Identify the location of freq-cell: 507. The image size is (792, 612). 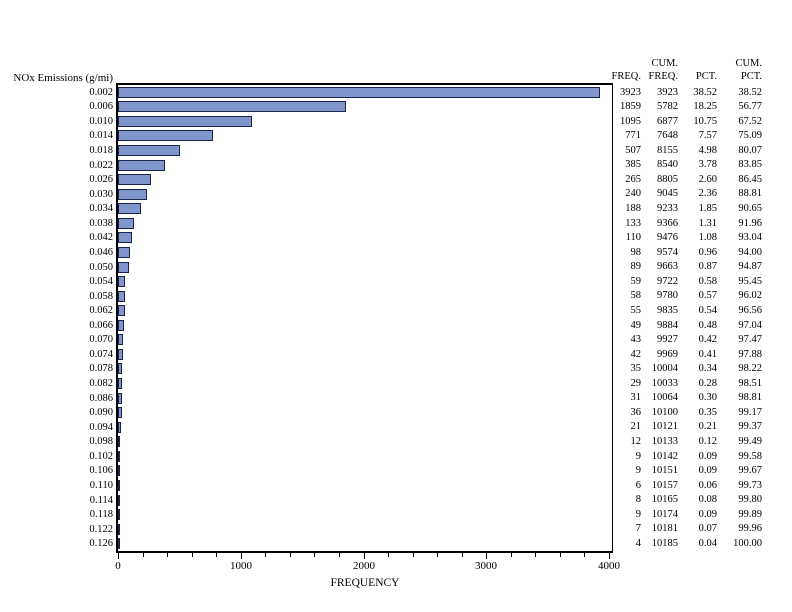
(633, 150).